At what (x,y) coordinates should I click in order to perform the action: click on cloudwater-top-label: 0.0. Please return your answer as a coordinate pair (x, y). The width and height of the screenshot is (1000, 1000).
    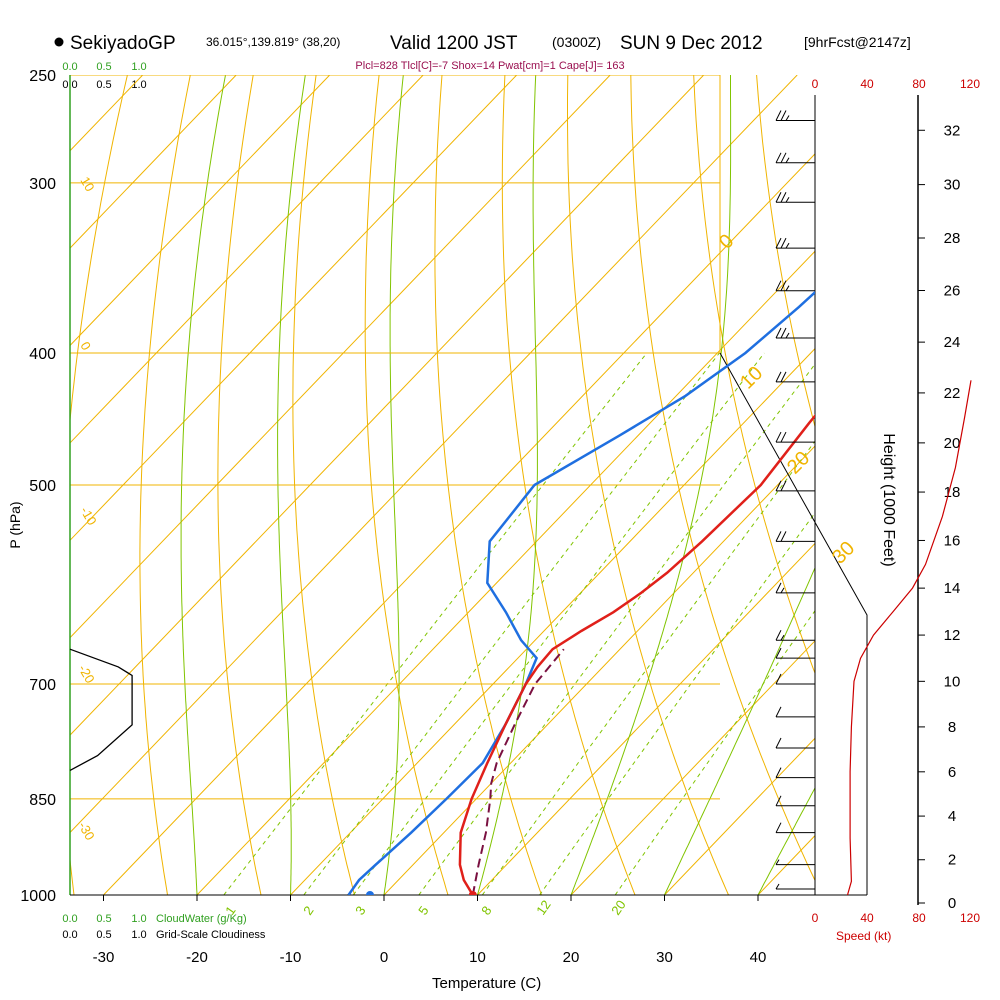
    Looking at the image, I should click on (69, 67).